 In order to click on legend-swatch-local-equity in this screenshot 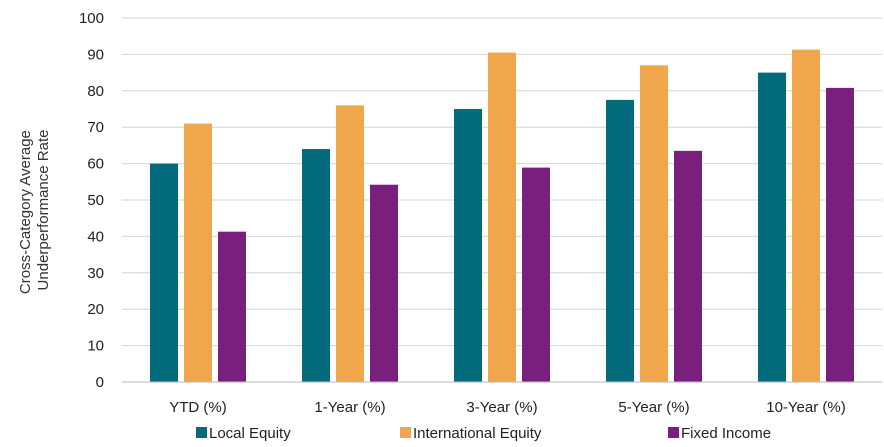, I will do `click(201, 432)`.